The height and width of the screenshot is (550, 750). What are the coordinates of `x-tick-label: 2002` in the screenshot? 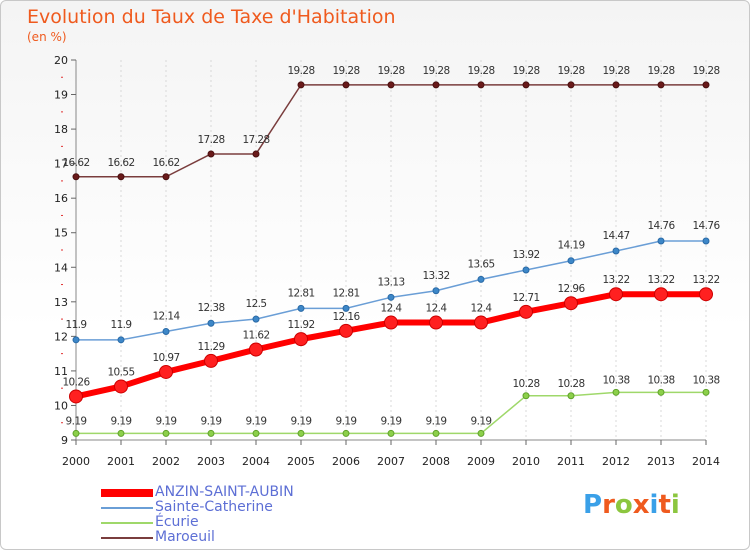 It's located at (166, 461).